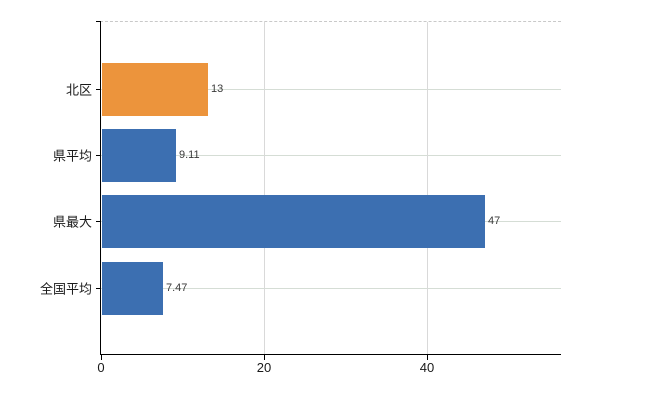 This screenshot has height=400, width=650. I want to click on category-label: 県平均, so click(72, 156).